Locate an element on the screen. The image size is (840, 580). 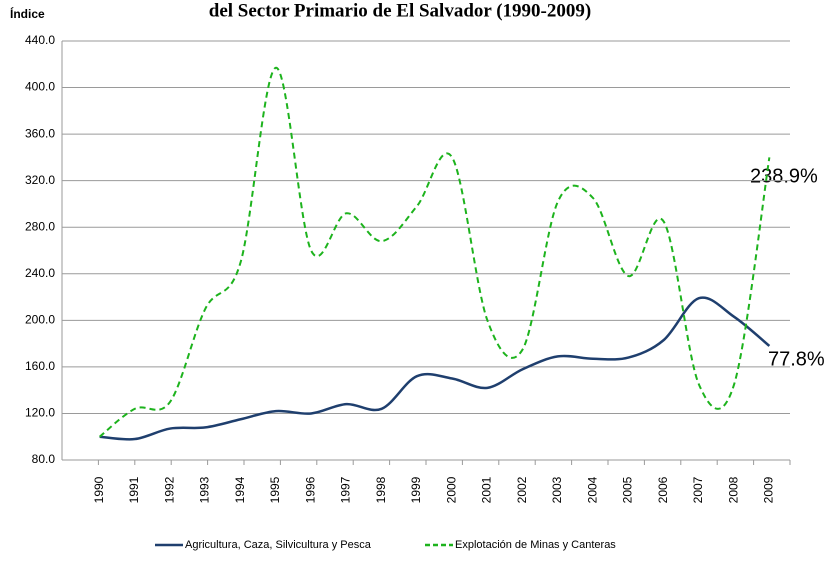
y-tick-label: 320.0 is located at coordinates (40, 180).